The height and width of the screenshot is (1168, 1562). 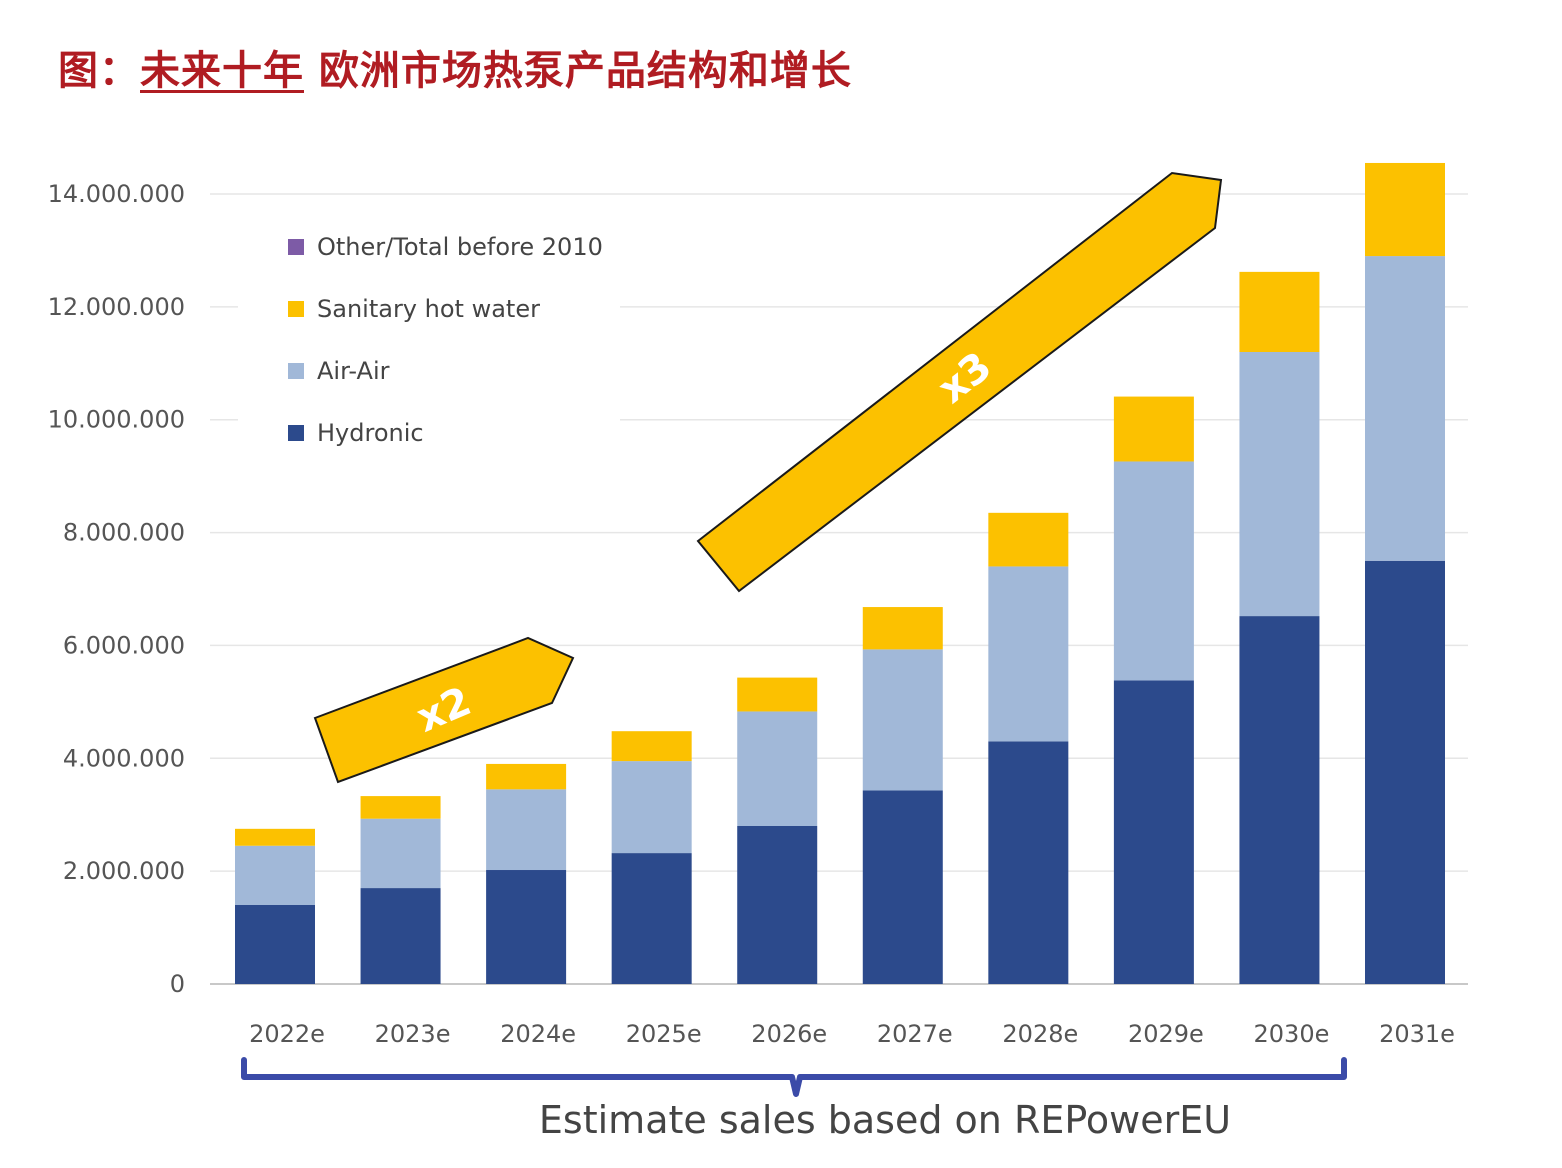 I want to click on y-tick-label: 4.000.000, so click(x=124, y=758).